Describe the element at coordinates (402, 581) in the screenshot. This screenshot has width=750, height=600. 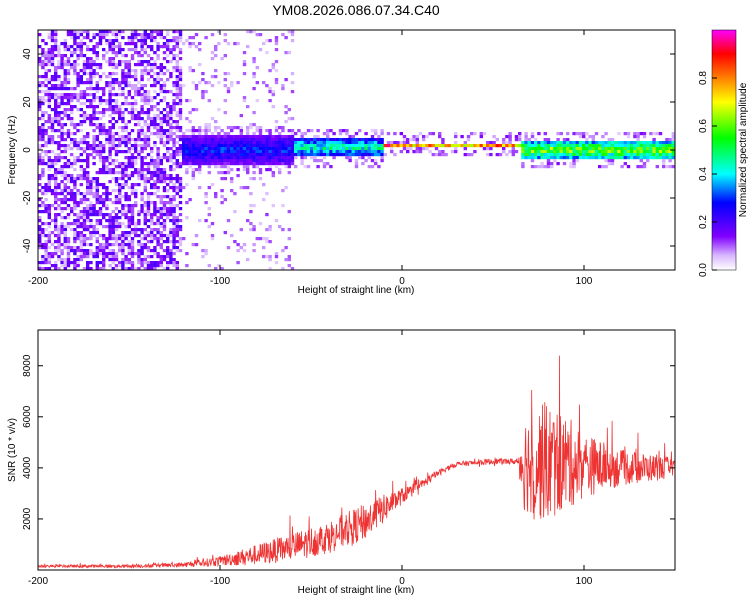
I see `x-tick-label: 0` at that location.